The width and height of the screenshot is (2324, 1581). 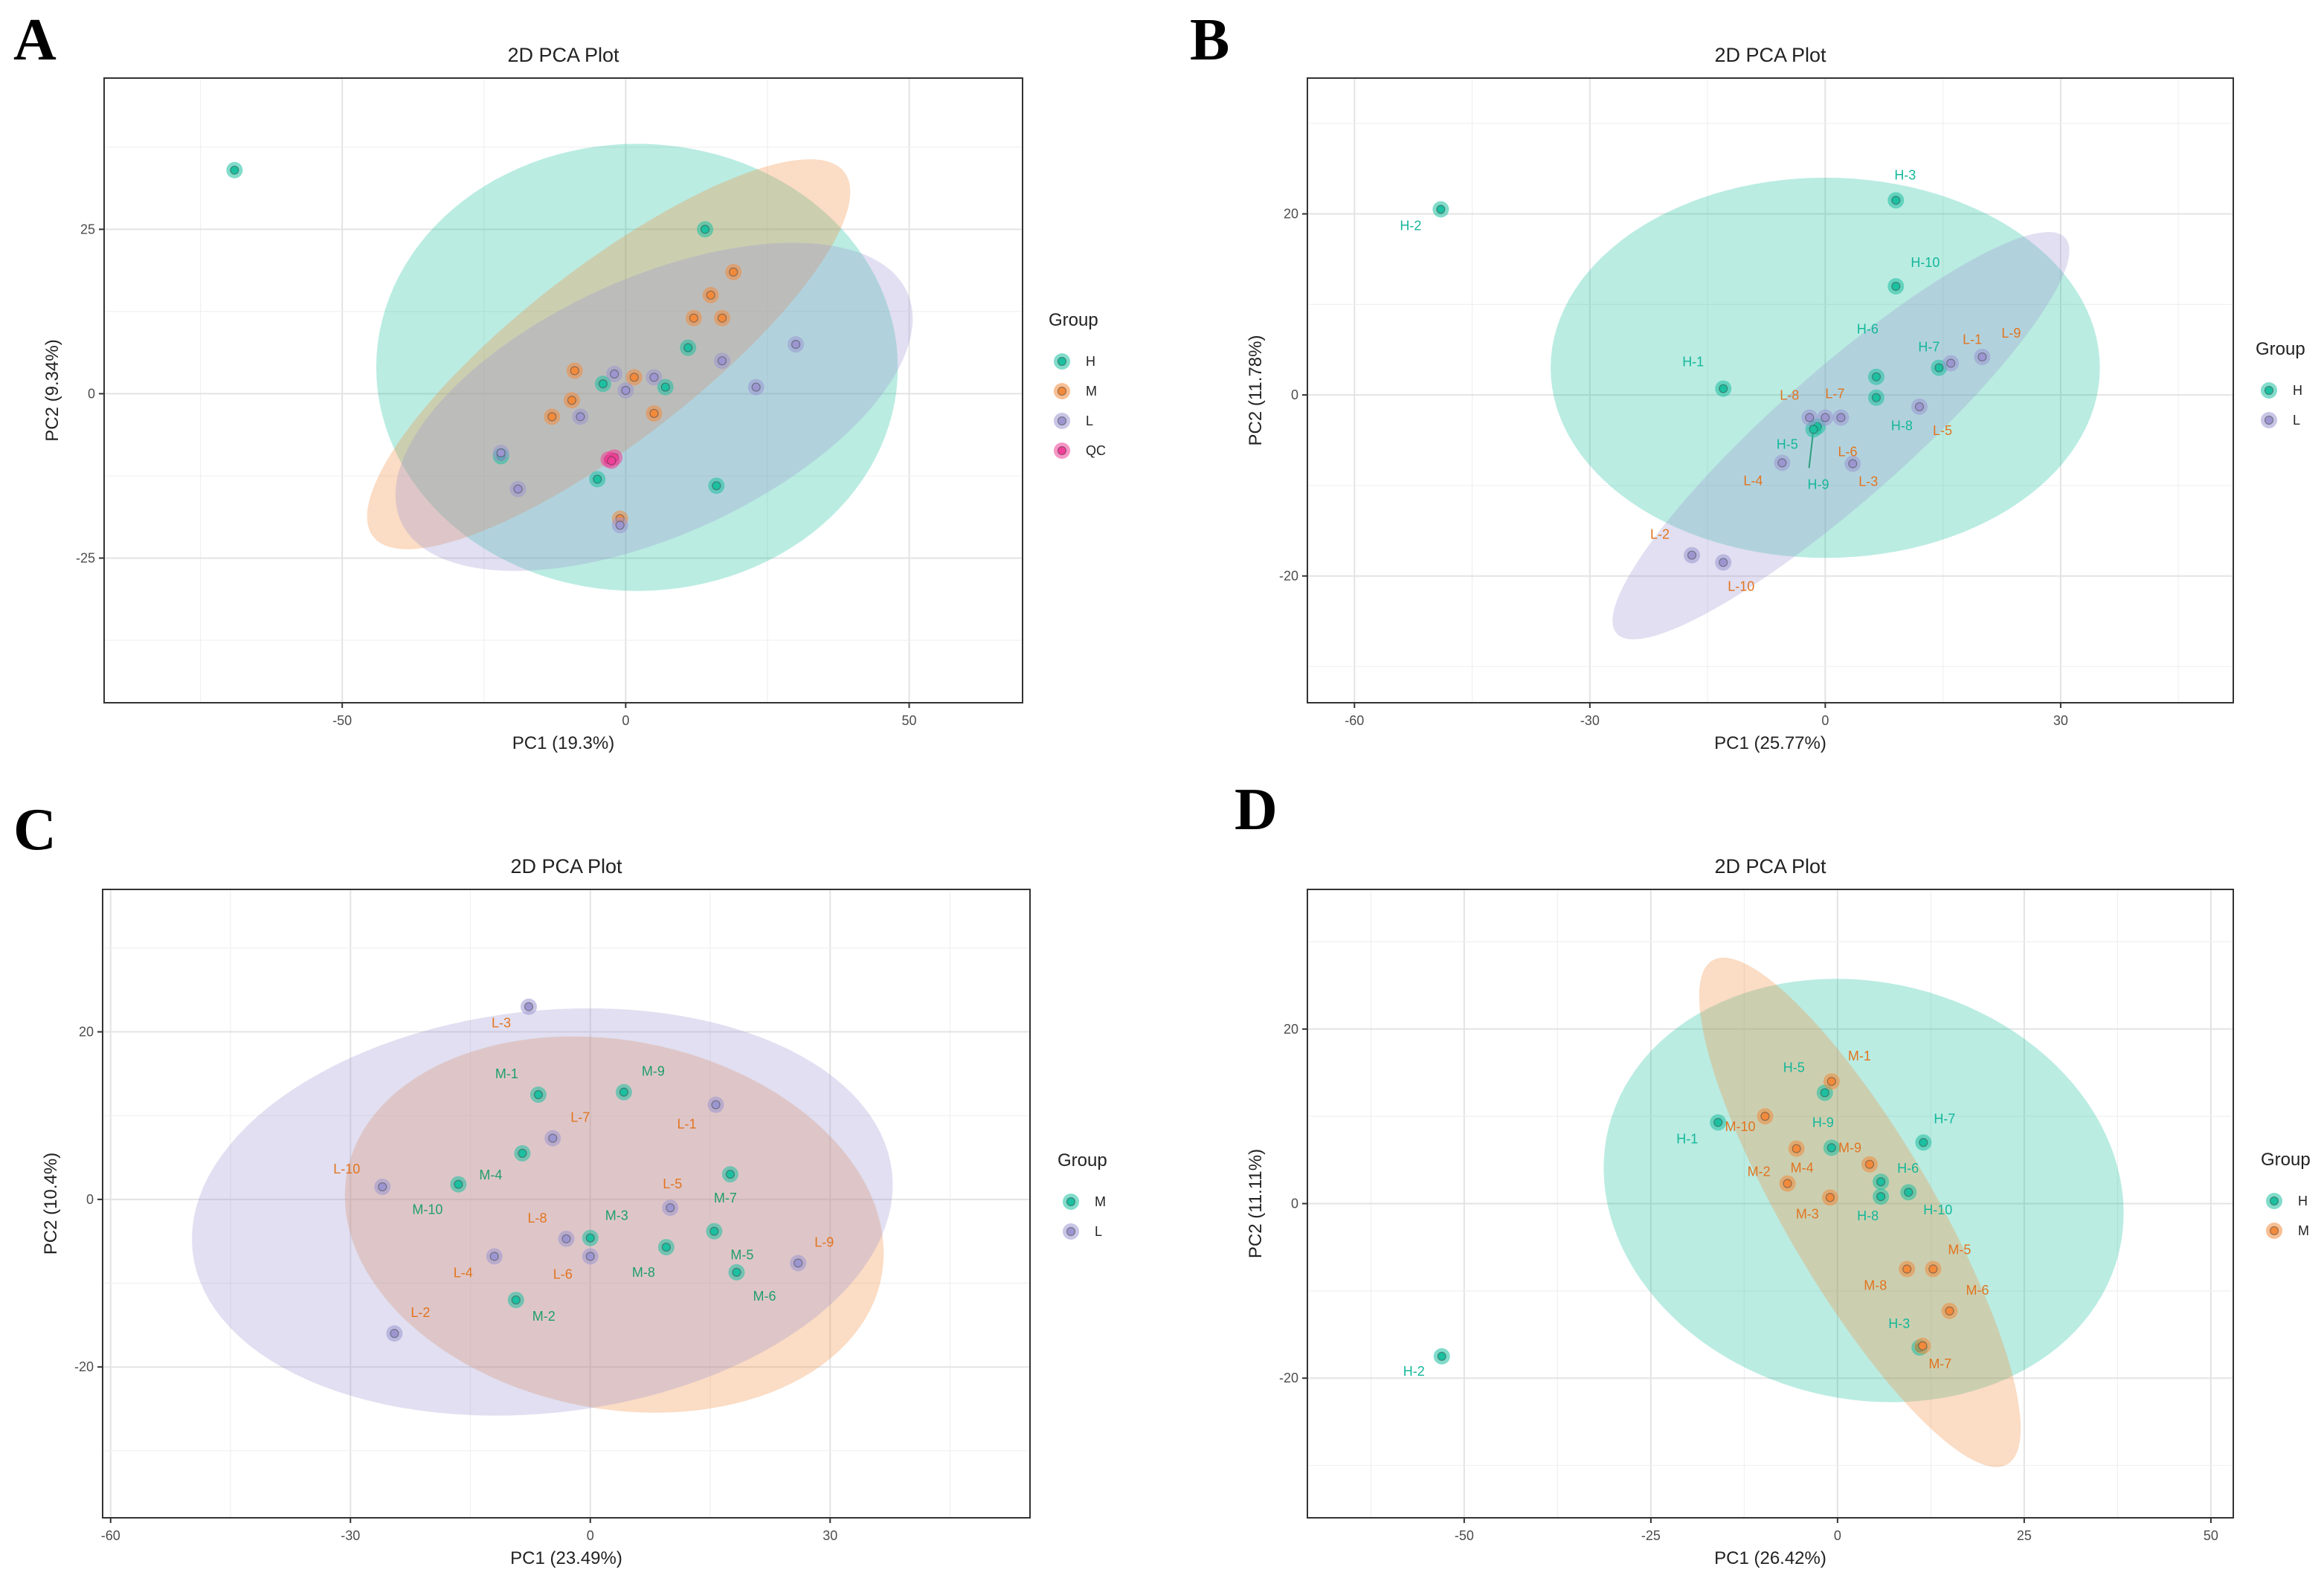 What do you see at coordinates (1770, 1558) in the screenshot?
I see `x-axis-label: PC1 (26.42%)` at bounding box center [1770, 1558].